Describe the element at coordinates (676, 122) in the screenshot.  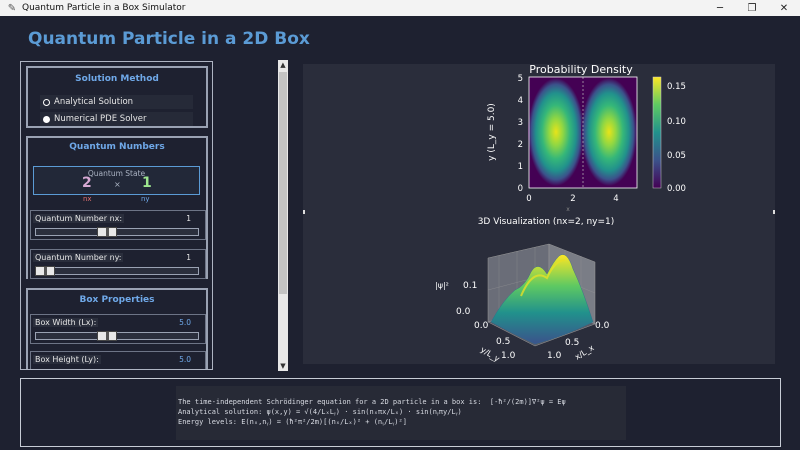
I see `colorbar-tick-010: 0.10` at that location.